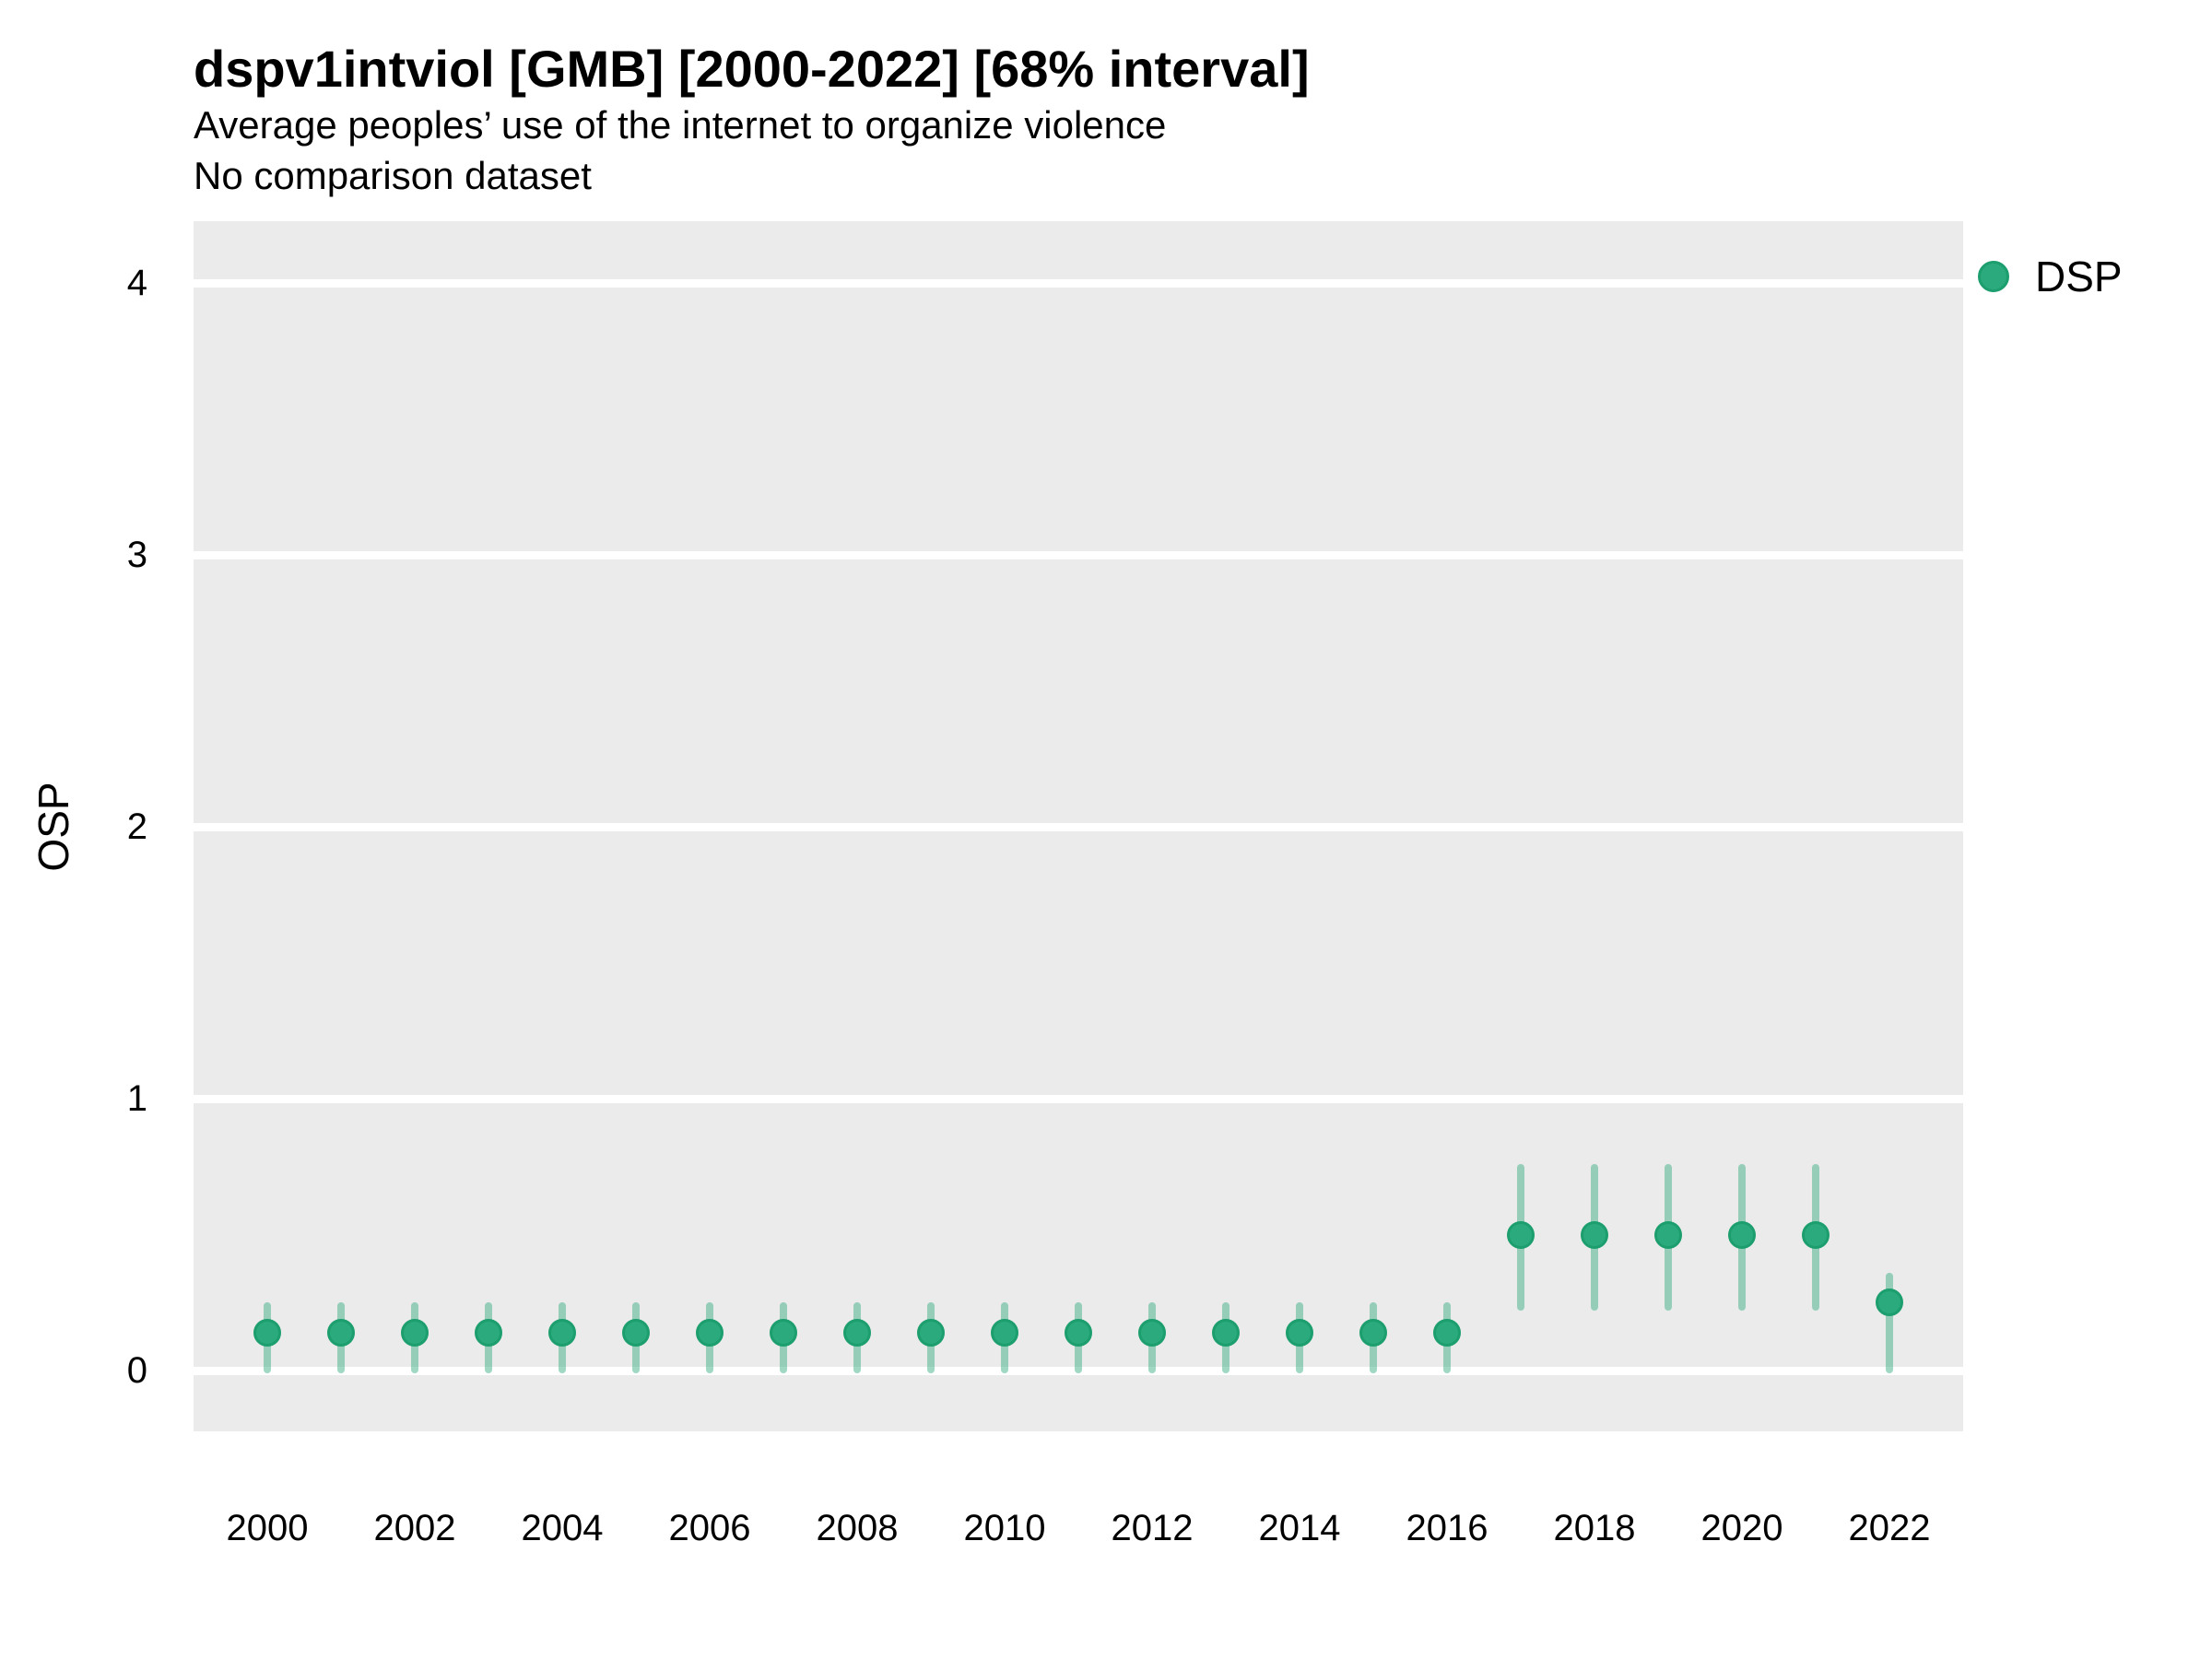 The width and height of the screenshot is (2212, 1659). What do you see at coordinates (415, 1332) in the screenshot?
I see `data-point-2002` at bounding box center [415, 1332].